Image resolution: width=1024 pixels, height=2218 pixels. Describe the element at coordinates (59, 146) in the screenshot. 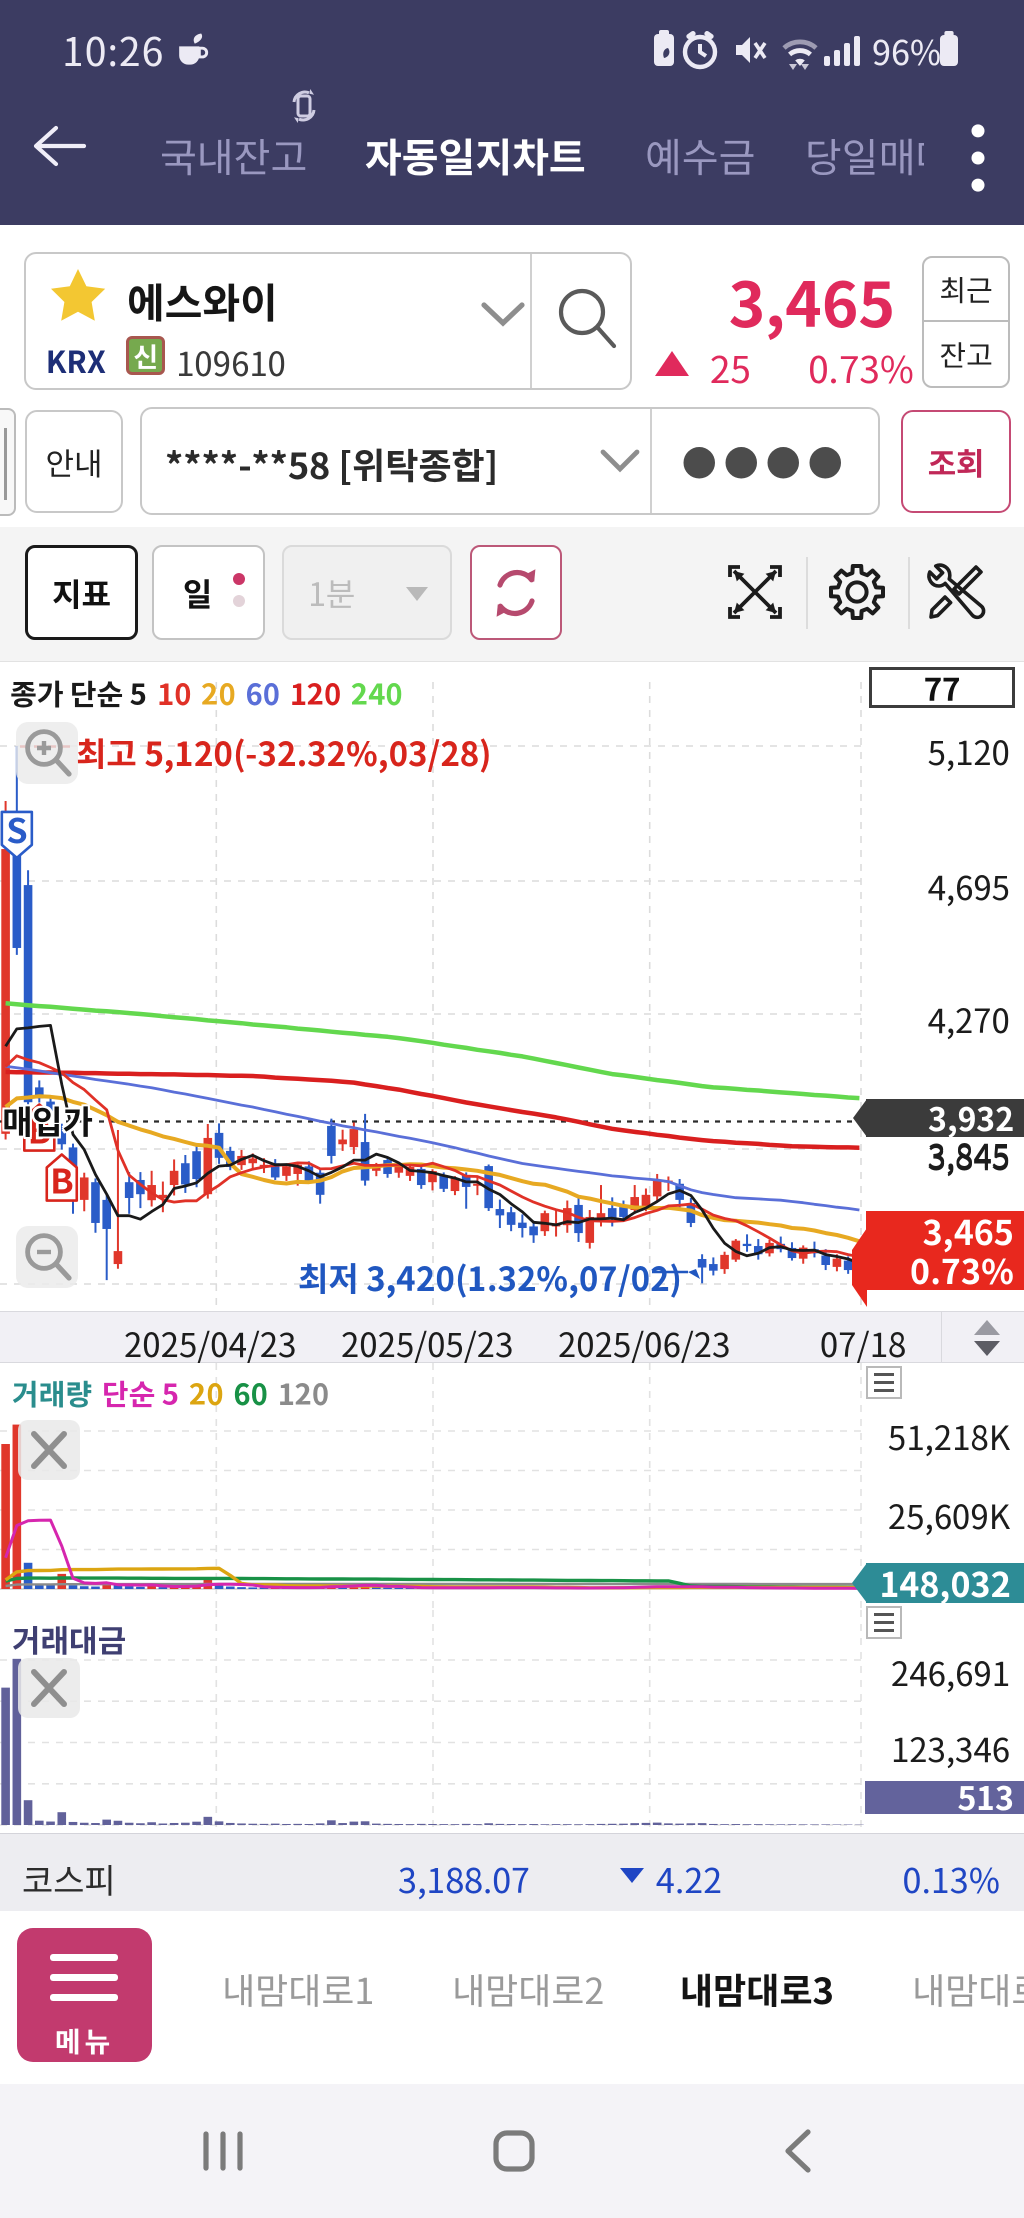

I see `back-icon` at that location.